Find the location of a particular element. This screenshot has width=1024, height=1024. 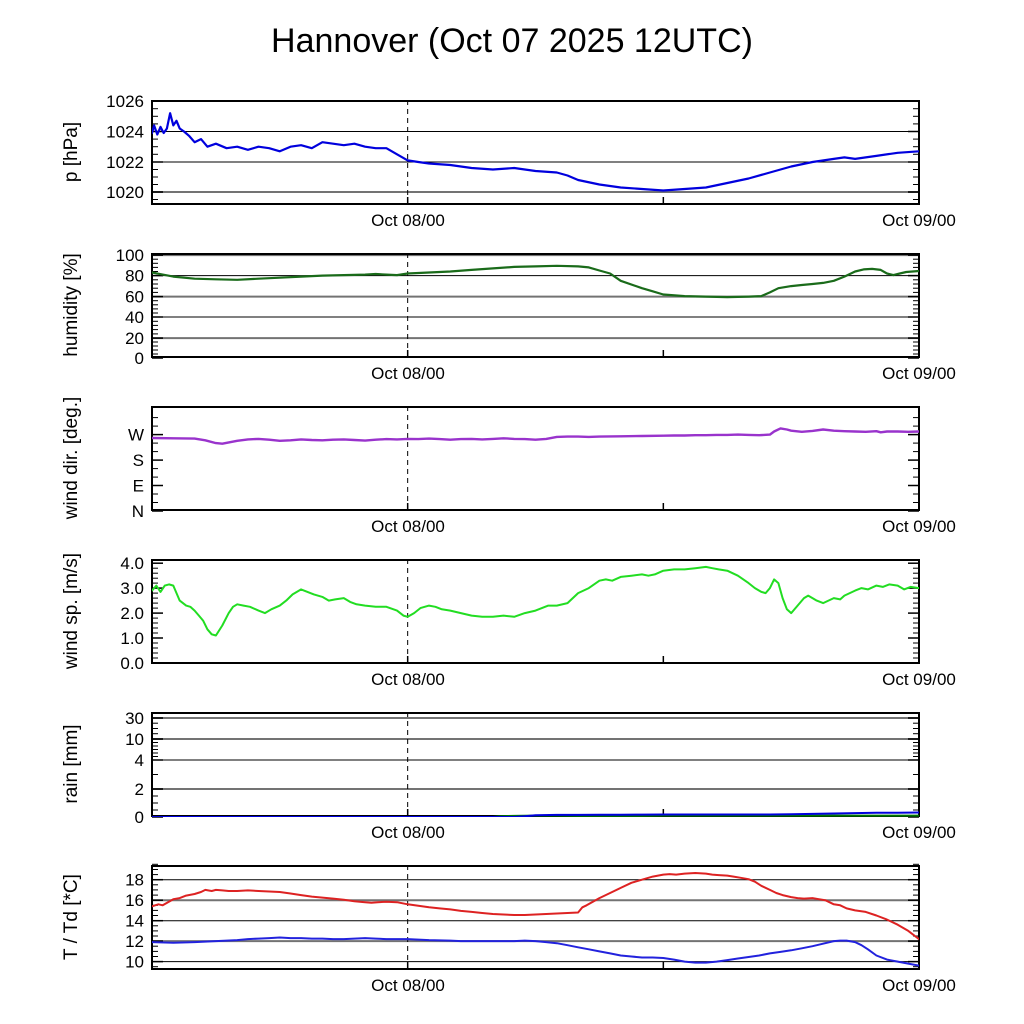

svg-text: 100 is located at coordinates (130, 255).